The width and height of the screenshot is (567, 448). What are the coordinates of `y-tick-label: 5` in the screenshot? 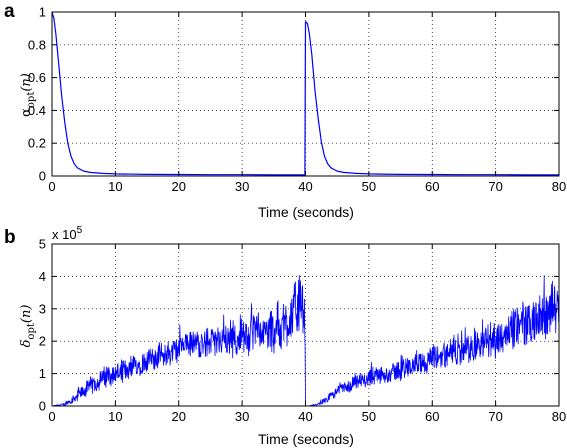 It's located at (42, 244).